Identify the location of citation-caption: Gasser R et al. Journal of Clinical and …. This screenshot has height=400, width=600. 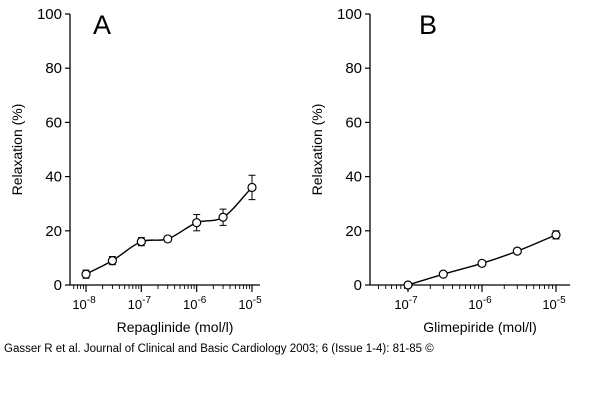
(219, 349).